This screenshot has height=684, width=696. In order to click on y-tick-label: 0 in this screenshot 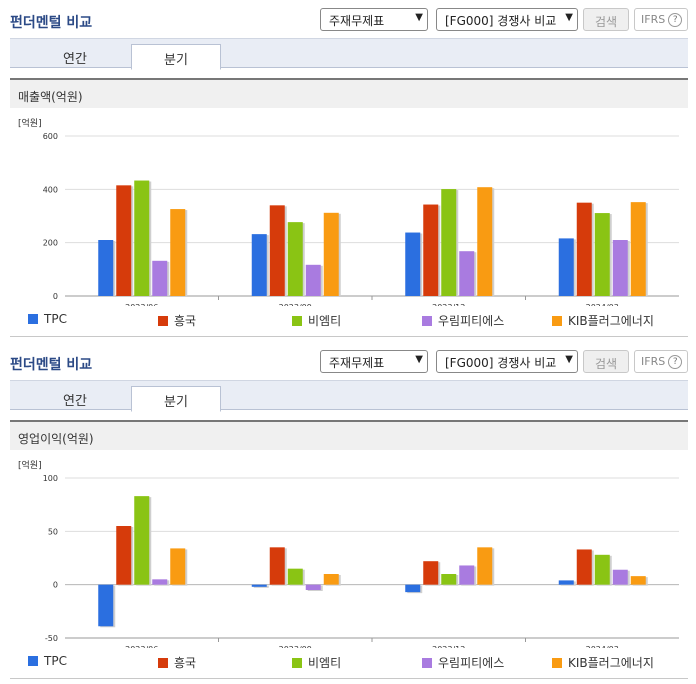, I will do `click(55, 296)`.